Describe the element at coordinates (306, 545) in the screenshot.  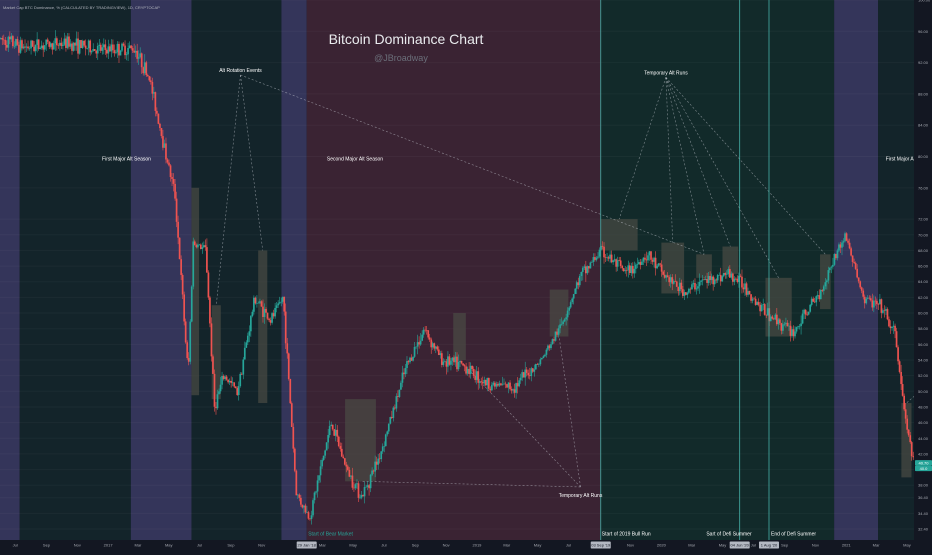
I see `time-badge` at that location.